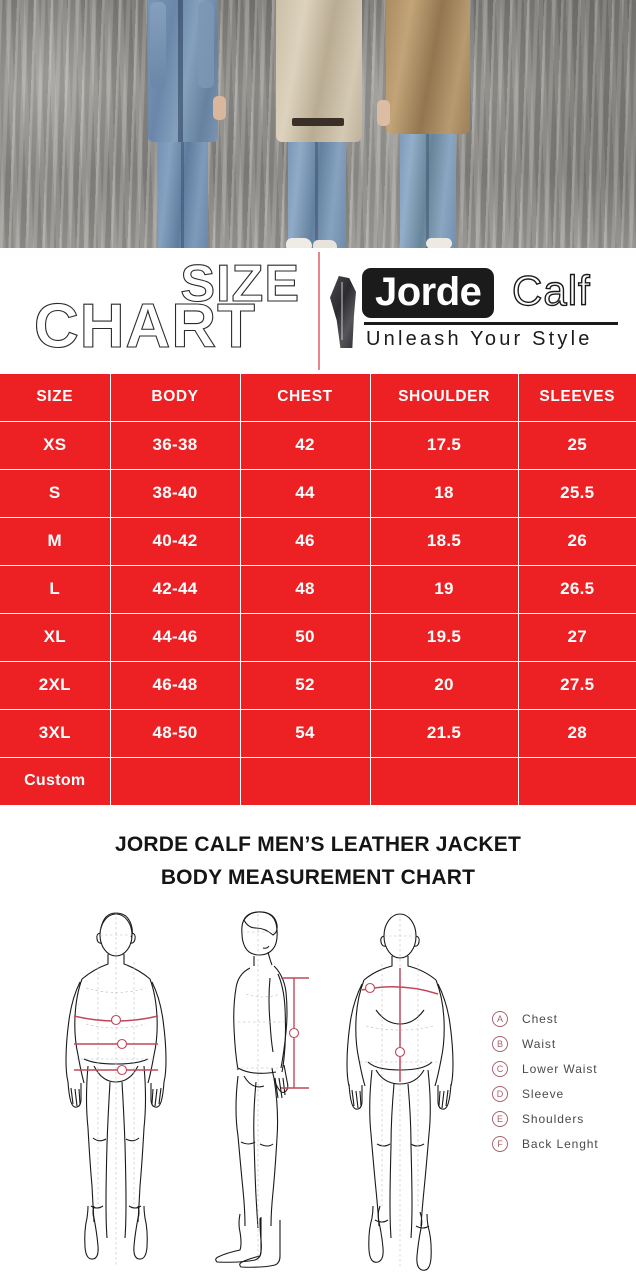 The width and height of the screenshot is (636, 1280). I want to click on table-row: M 40-42 46 18.5 26, so click(318, 541).